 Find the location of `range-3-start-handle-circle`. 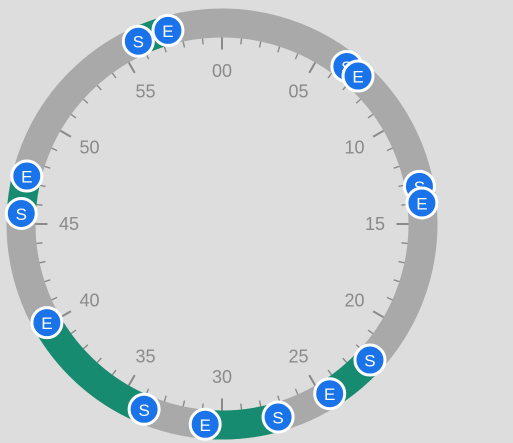

range-3-start-handle-circle is located at coordinates (370, 360).